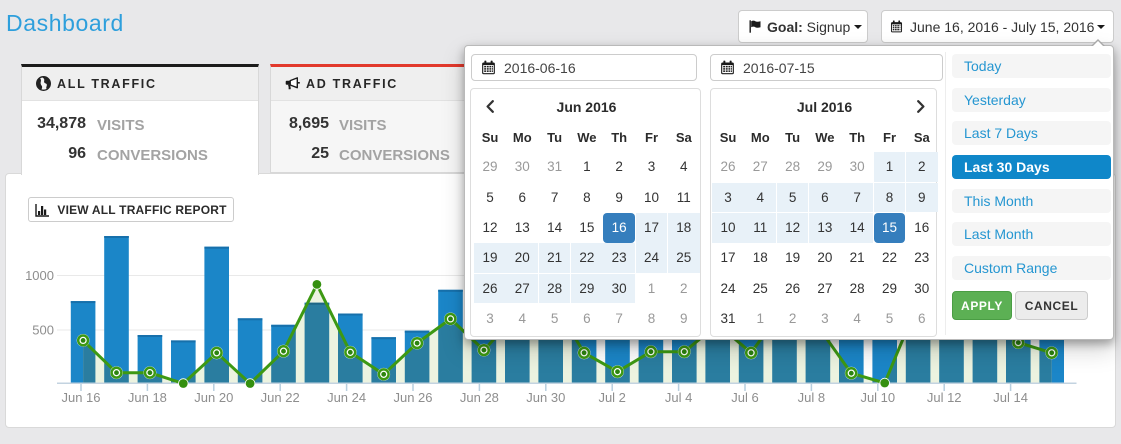 This screenshot has width=1121, height=444. Describe the element at coordinates (1010, 397) in the screenshot. I see `svg-text: Jul 14` at that location.